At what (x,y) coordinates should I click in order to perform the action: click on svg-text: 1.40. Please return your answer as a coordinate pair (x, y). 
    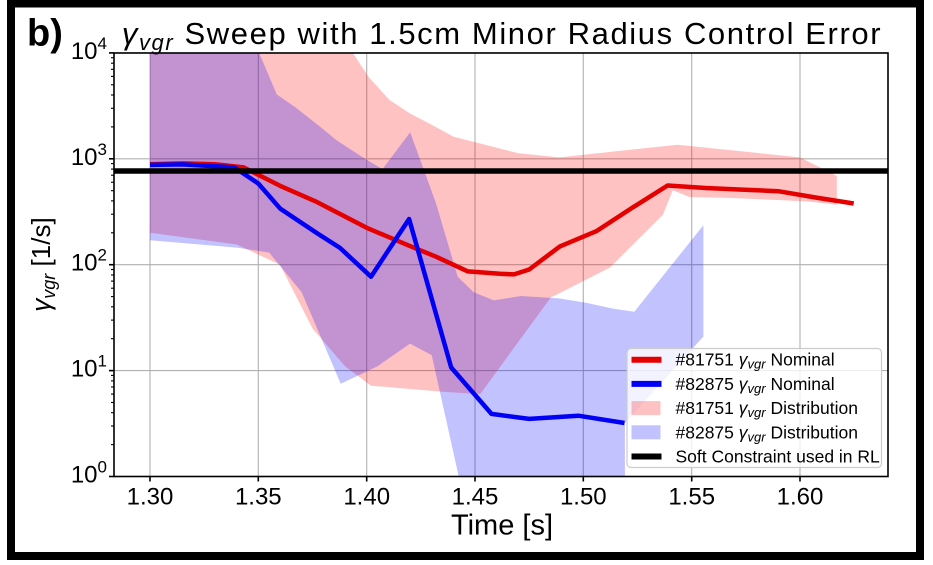
    Looking at the image, I should click on (366, 497).